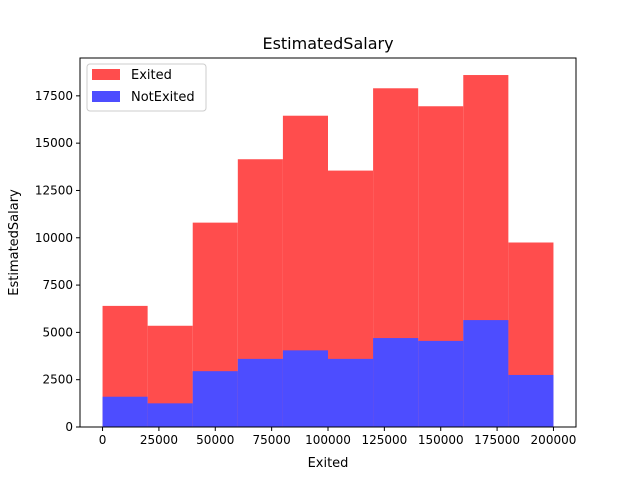  What do you see at coordinates (103, 440) in the screenshot?
I see `x-tick-label-0: 0` at bounding box center [103, 440].